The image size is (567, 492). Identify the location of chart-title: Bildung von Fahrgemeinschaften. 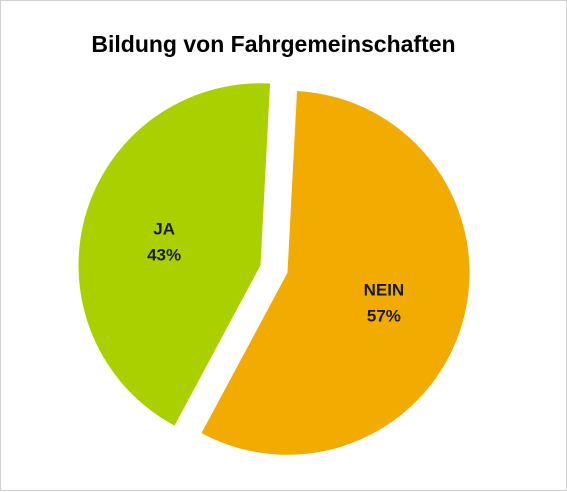
(273, 44).